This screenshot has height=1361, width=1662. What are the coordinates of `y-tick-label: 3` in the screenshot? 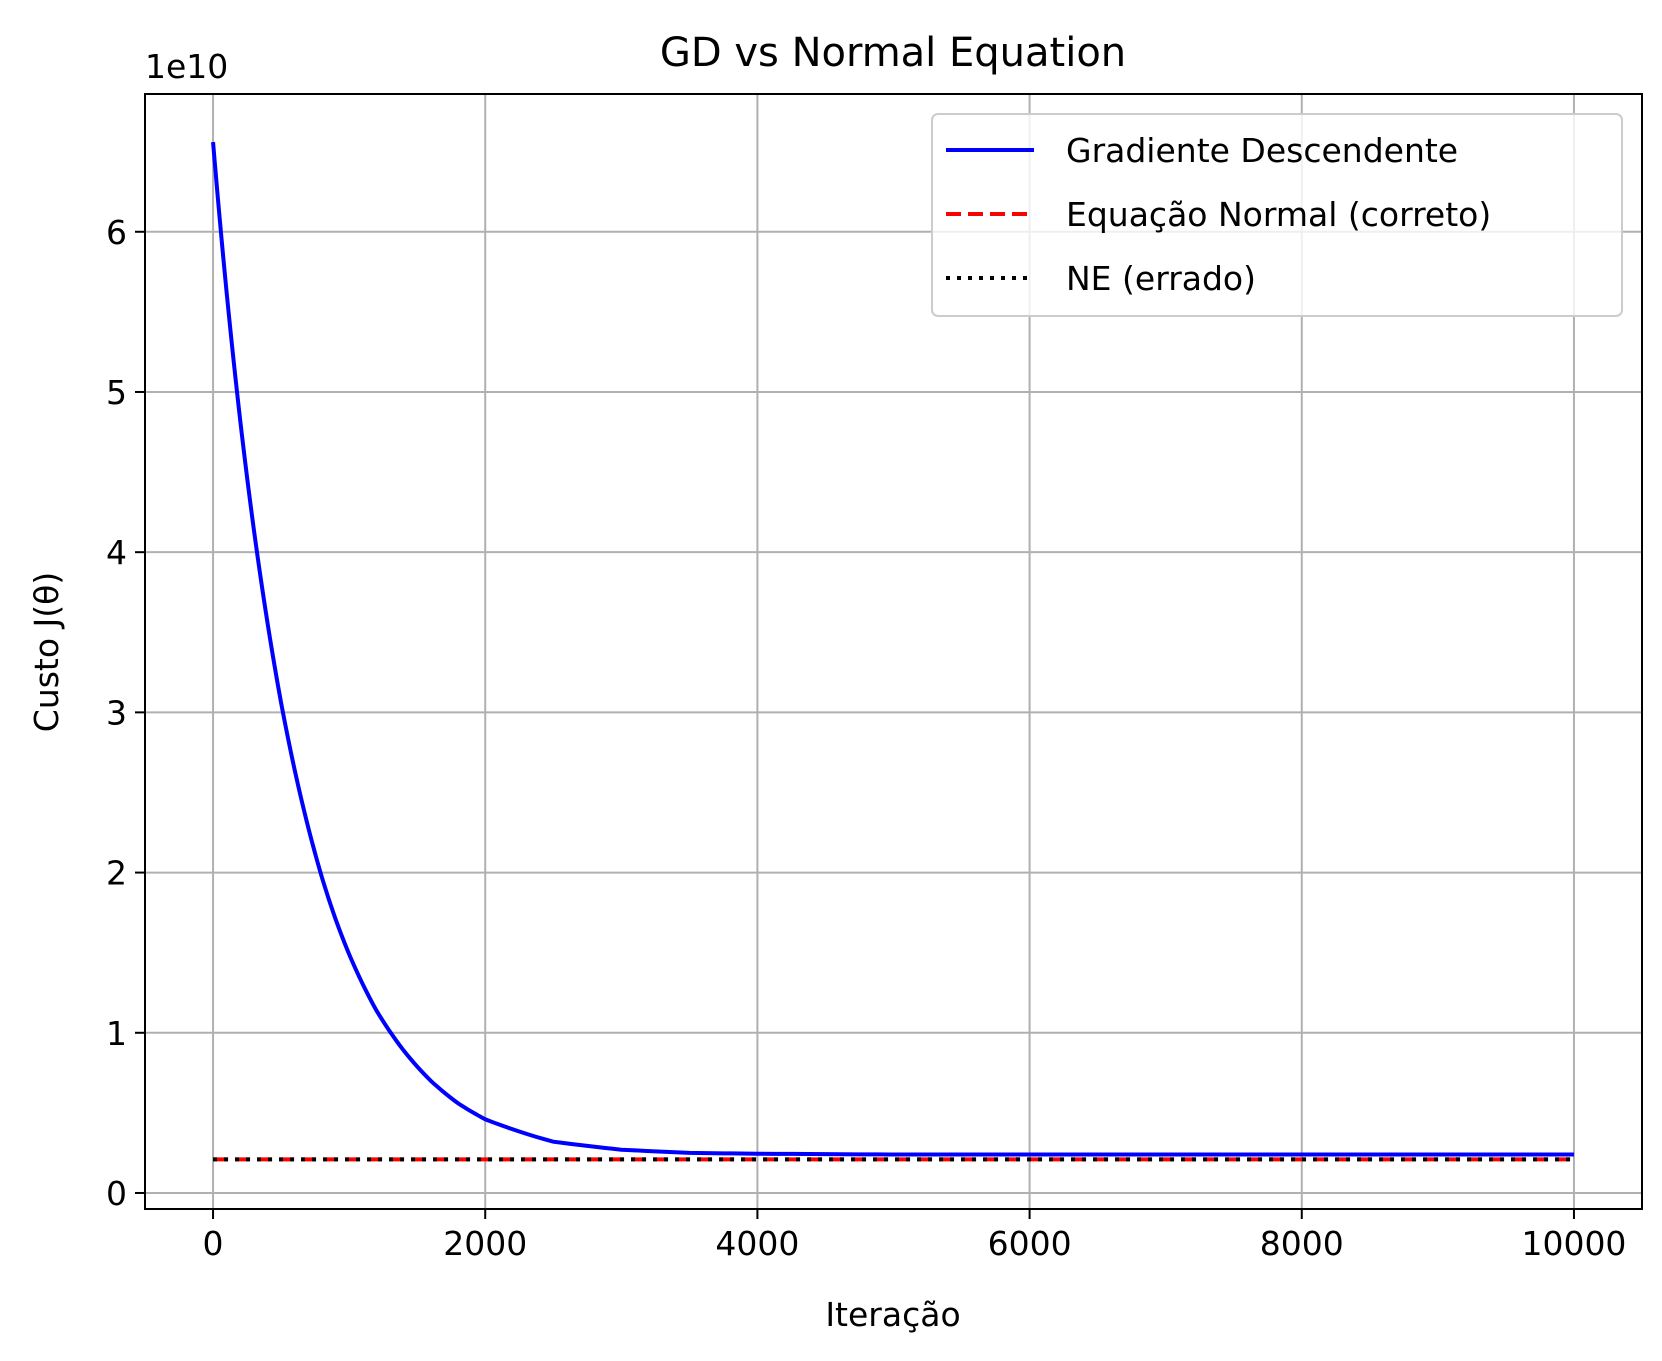 It's located at (116, 712).